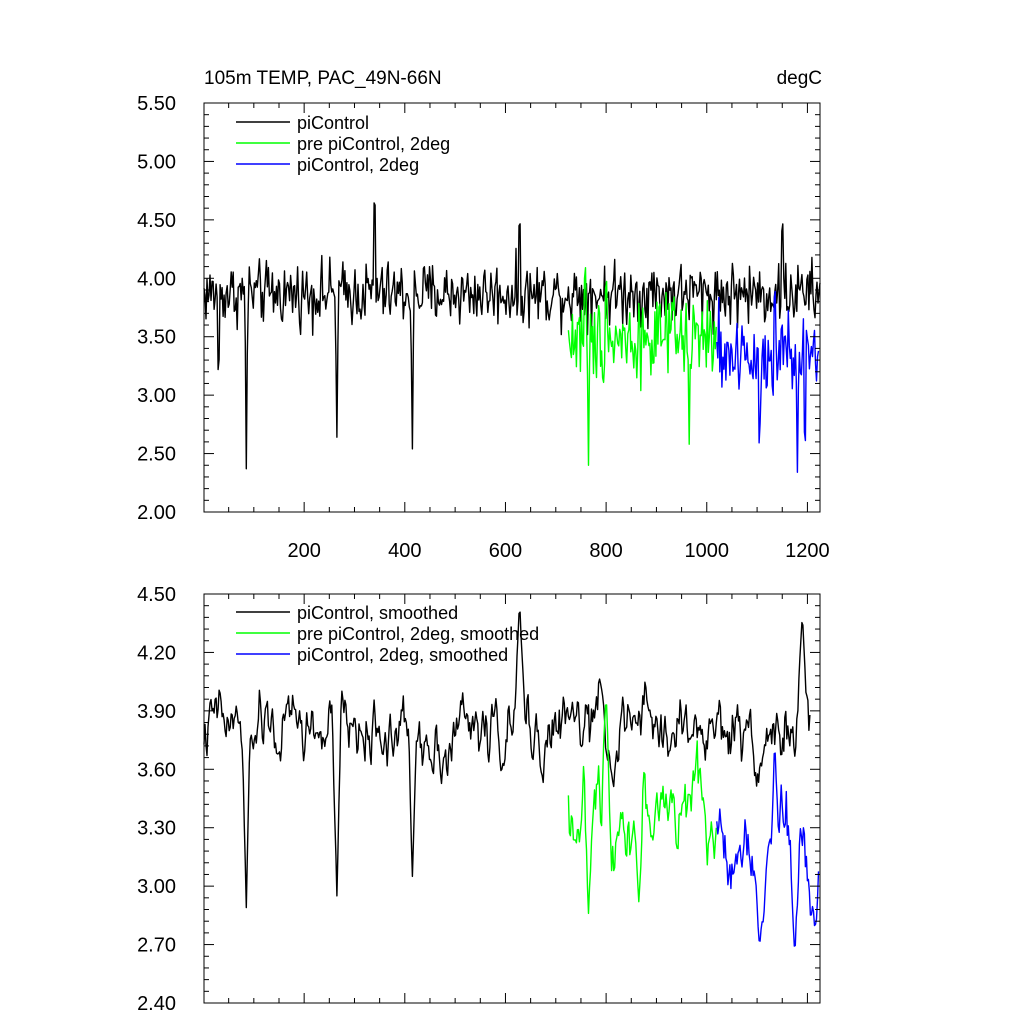 The image size is (1024, 1024). What do you see at coordinates (156, 338) in the screenshot?
I see `y-tick-label: 3.50` at bounding box center [156, 338].